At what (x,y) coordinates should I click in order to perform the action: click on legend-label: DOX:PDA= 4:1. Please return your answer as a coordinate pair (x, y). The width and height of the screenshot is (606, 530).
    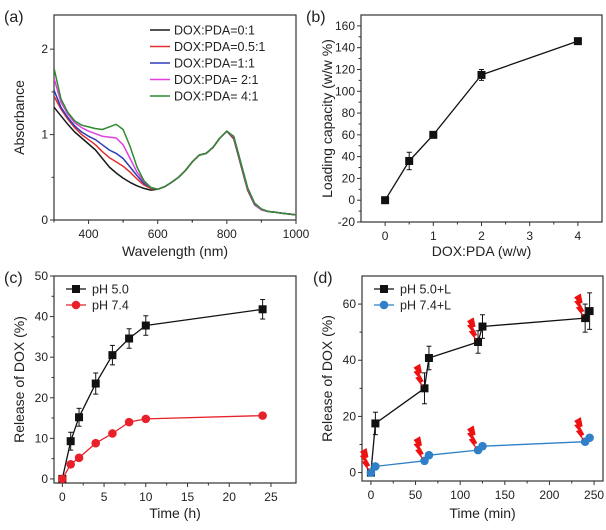
    Looking at the image, I should click on (216, 97).